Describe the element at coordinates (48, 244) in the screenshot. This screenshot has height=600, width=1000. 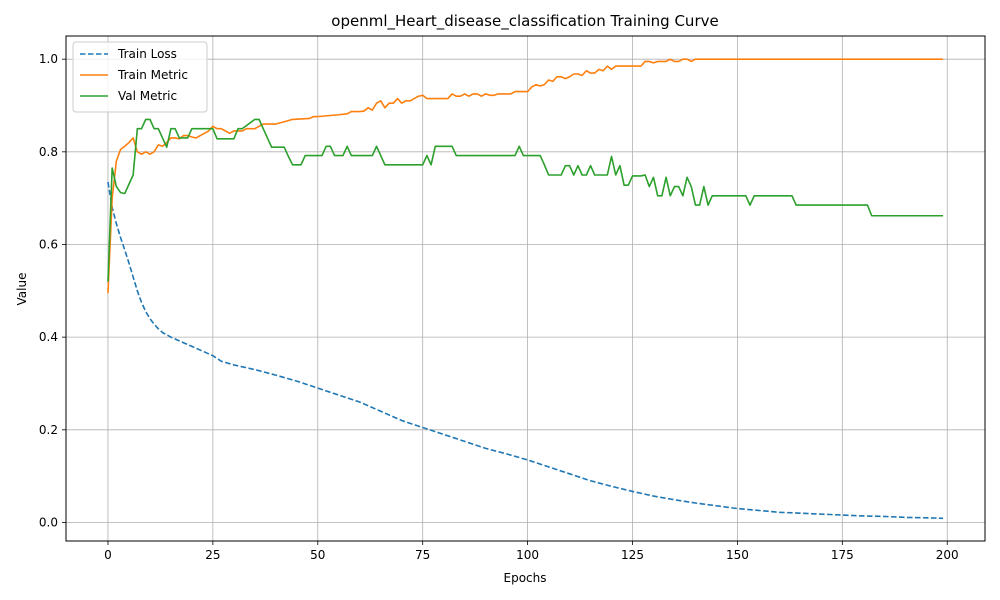
I see `y-tick-label: 0.6` at that location.